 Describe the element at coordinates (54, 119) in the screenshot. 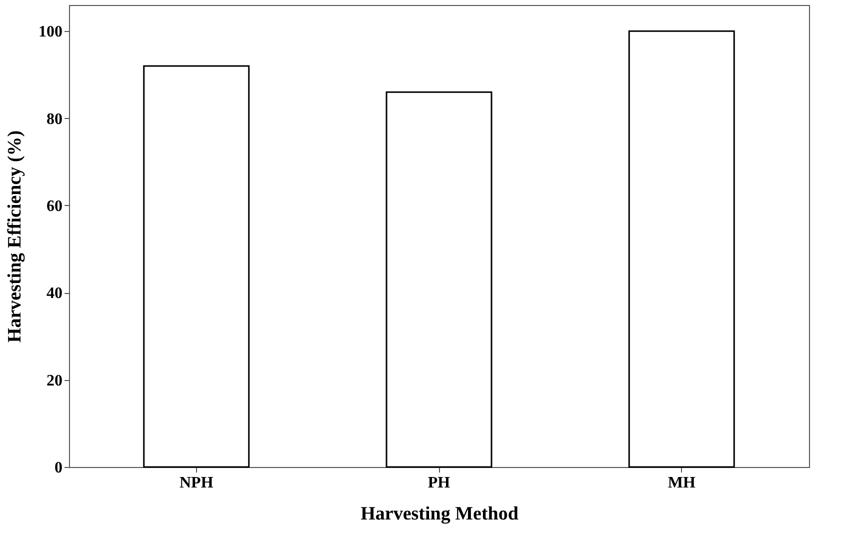

I see `y-tick-label: 80` at that location.